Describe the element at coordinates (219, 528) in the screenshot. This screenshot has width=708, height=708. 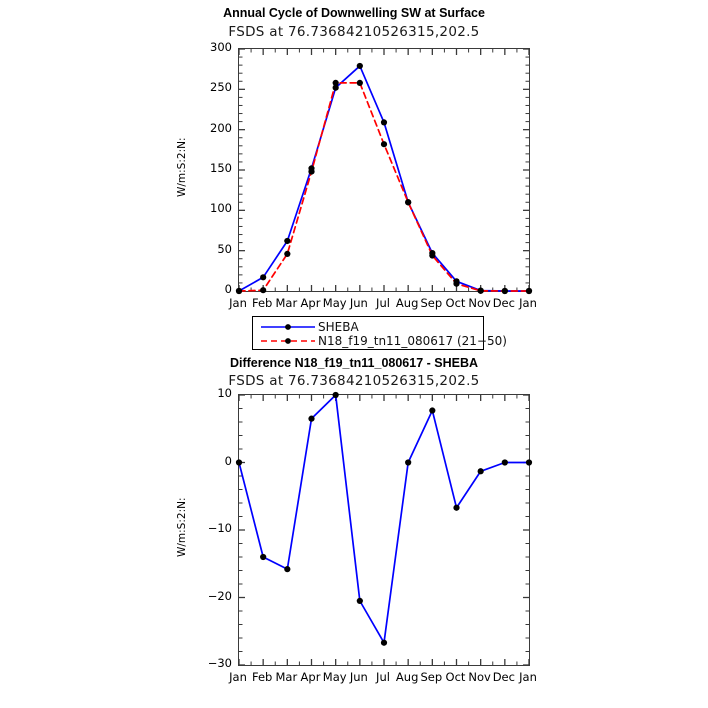
I see `y-tick-label: −10` at that location.